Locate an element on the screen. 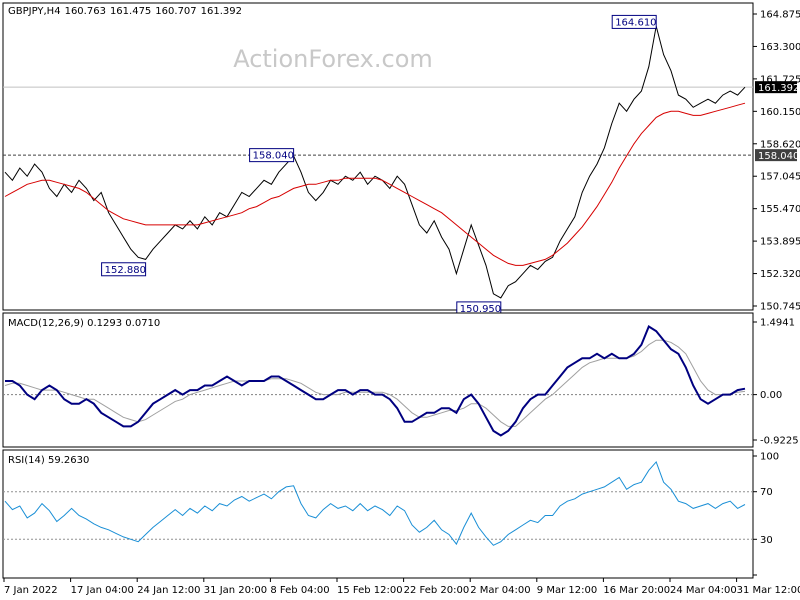 The image size is (800, 600). price-y-tick-label: 163.300 is located at coordinates (780, 47).